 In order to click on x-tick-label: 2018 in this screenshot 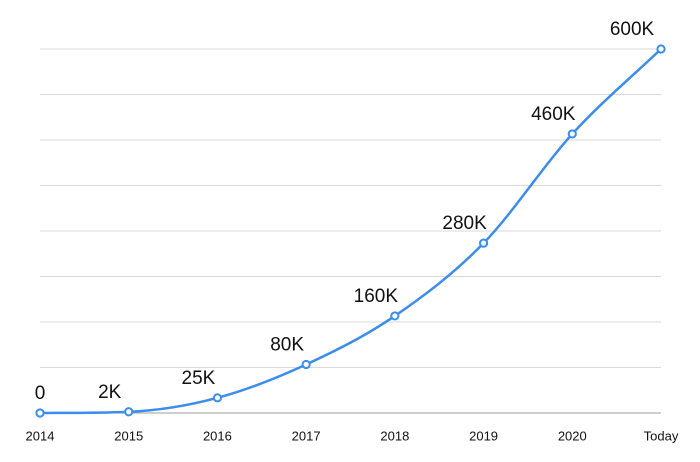, I will do `click(394, 435)`.